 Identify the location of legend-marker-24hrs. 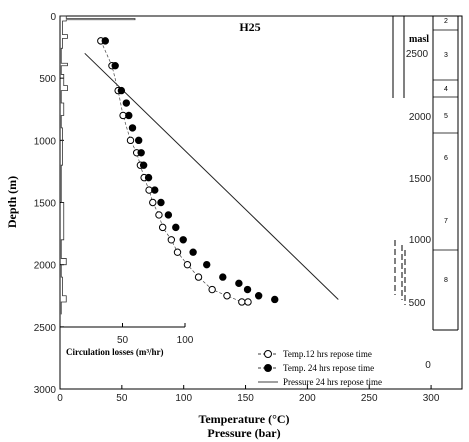
(268, 368).